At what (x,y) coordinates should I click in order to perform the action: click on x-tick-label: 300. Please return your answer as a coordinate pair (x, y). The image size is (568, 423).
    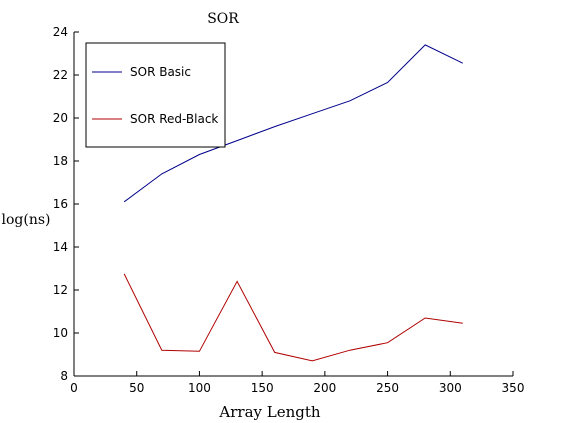
    Looking at the image, I should click on (450, 388).